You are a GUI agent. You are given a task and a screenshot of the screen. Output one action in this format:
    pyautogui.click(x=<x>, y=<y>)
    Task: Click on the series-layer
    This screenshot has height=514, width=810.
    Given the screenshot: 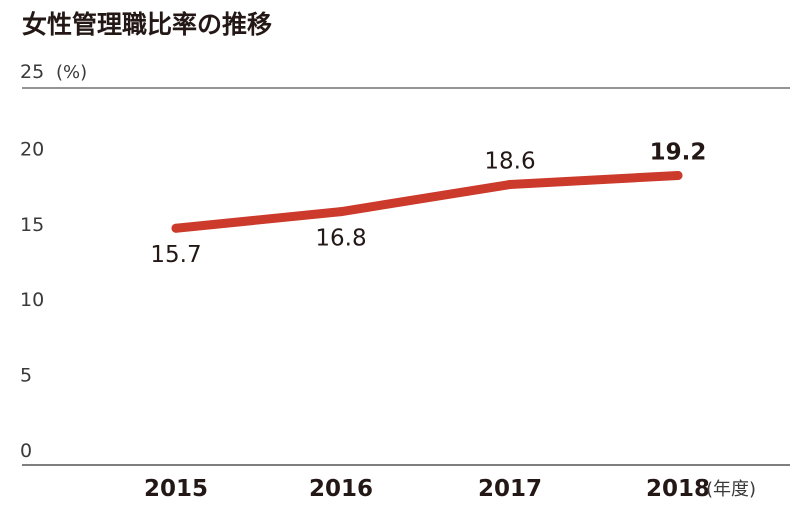 What is the action you would take?
    pyautogui.click(x=427, y=201)
    